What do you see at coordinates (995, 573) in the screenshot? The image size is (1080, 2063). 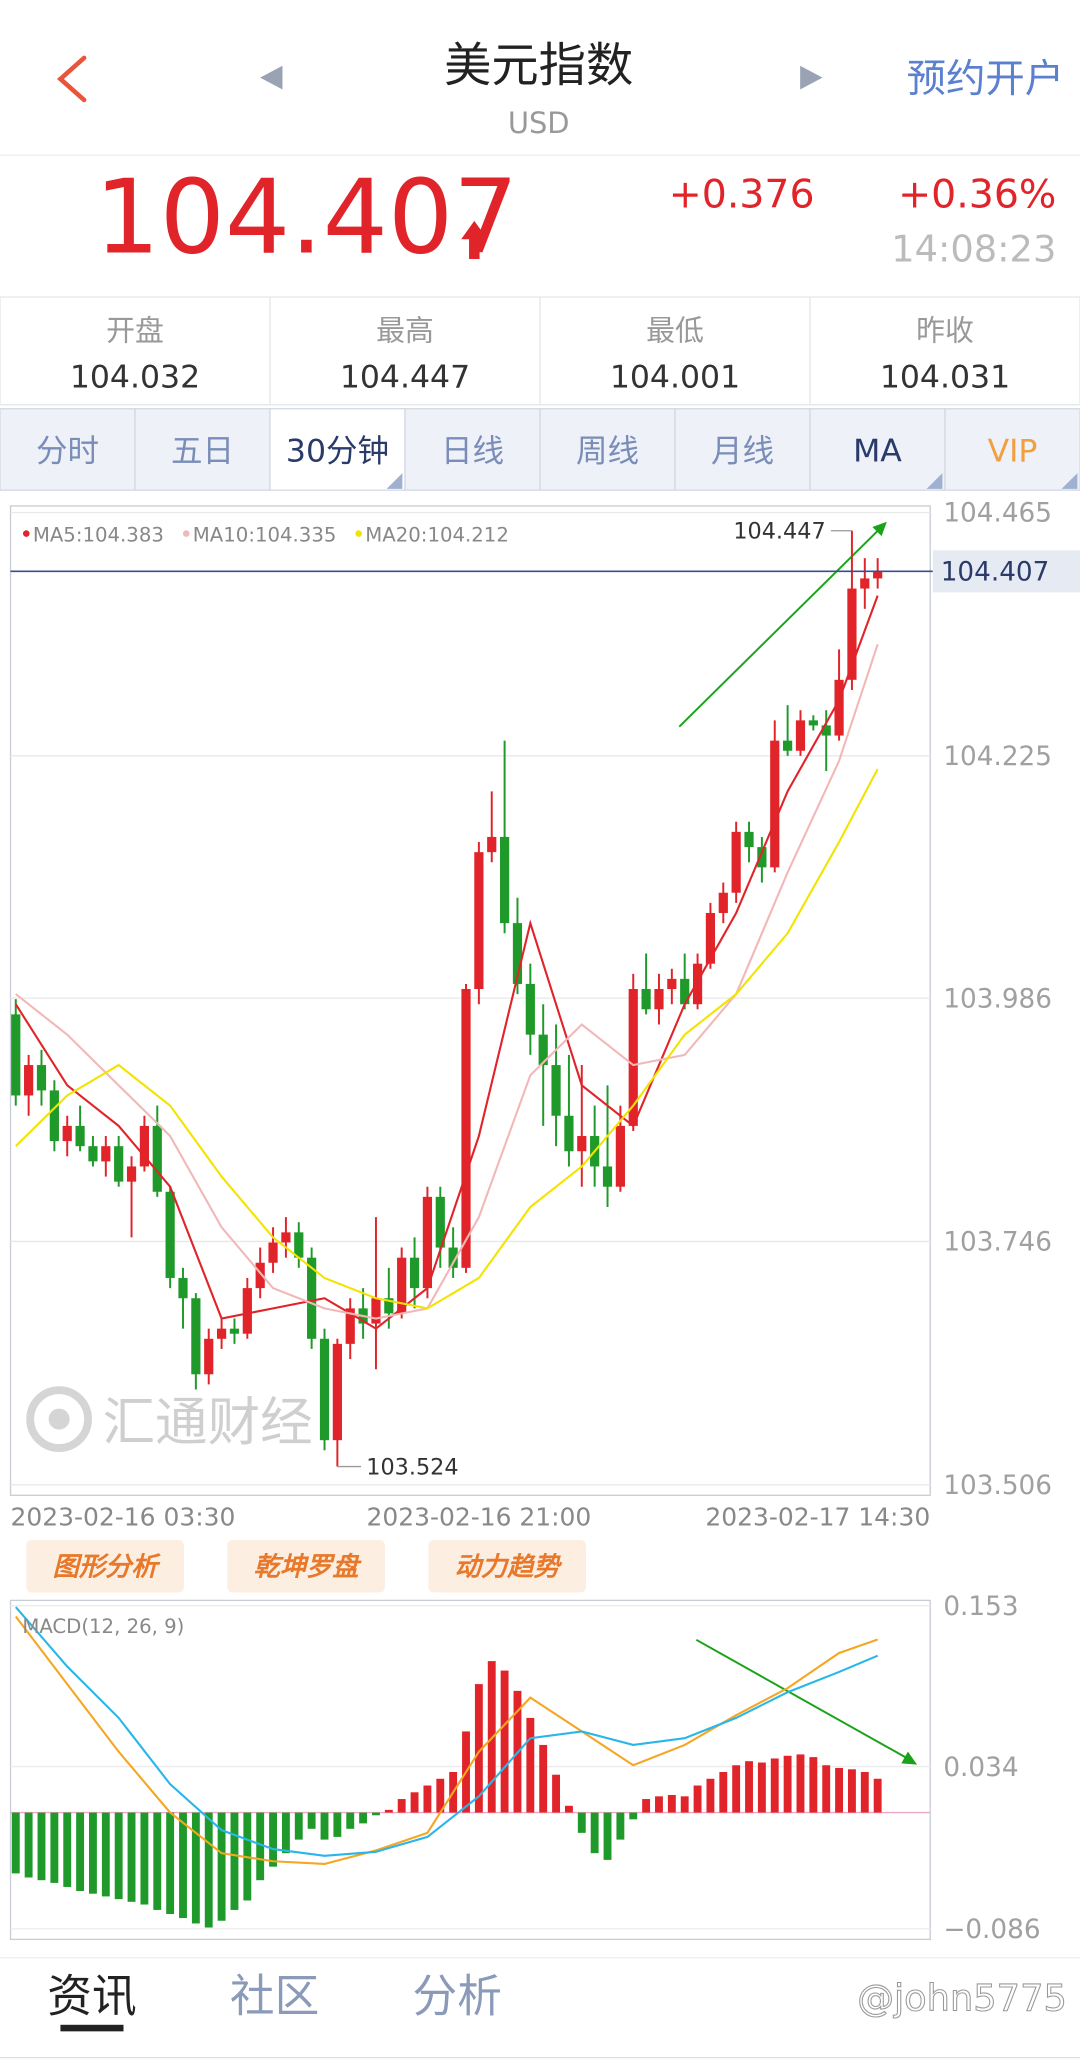 I see `current-price-label: 104.407` at bounding box center [995, 573].